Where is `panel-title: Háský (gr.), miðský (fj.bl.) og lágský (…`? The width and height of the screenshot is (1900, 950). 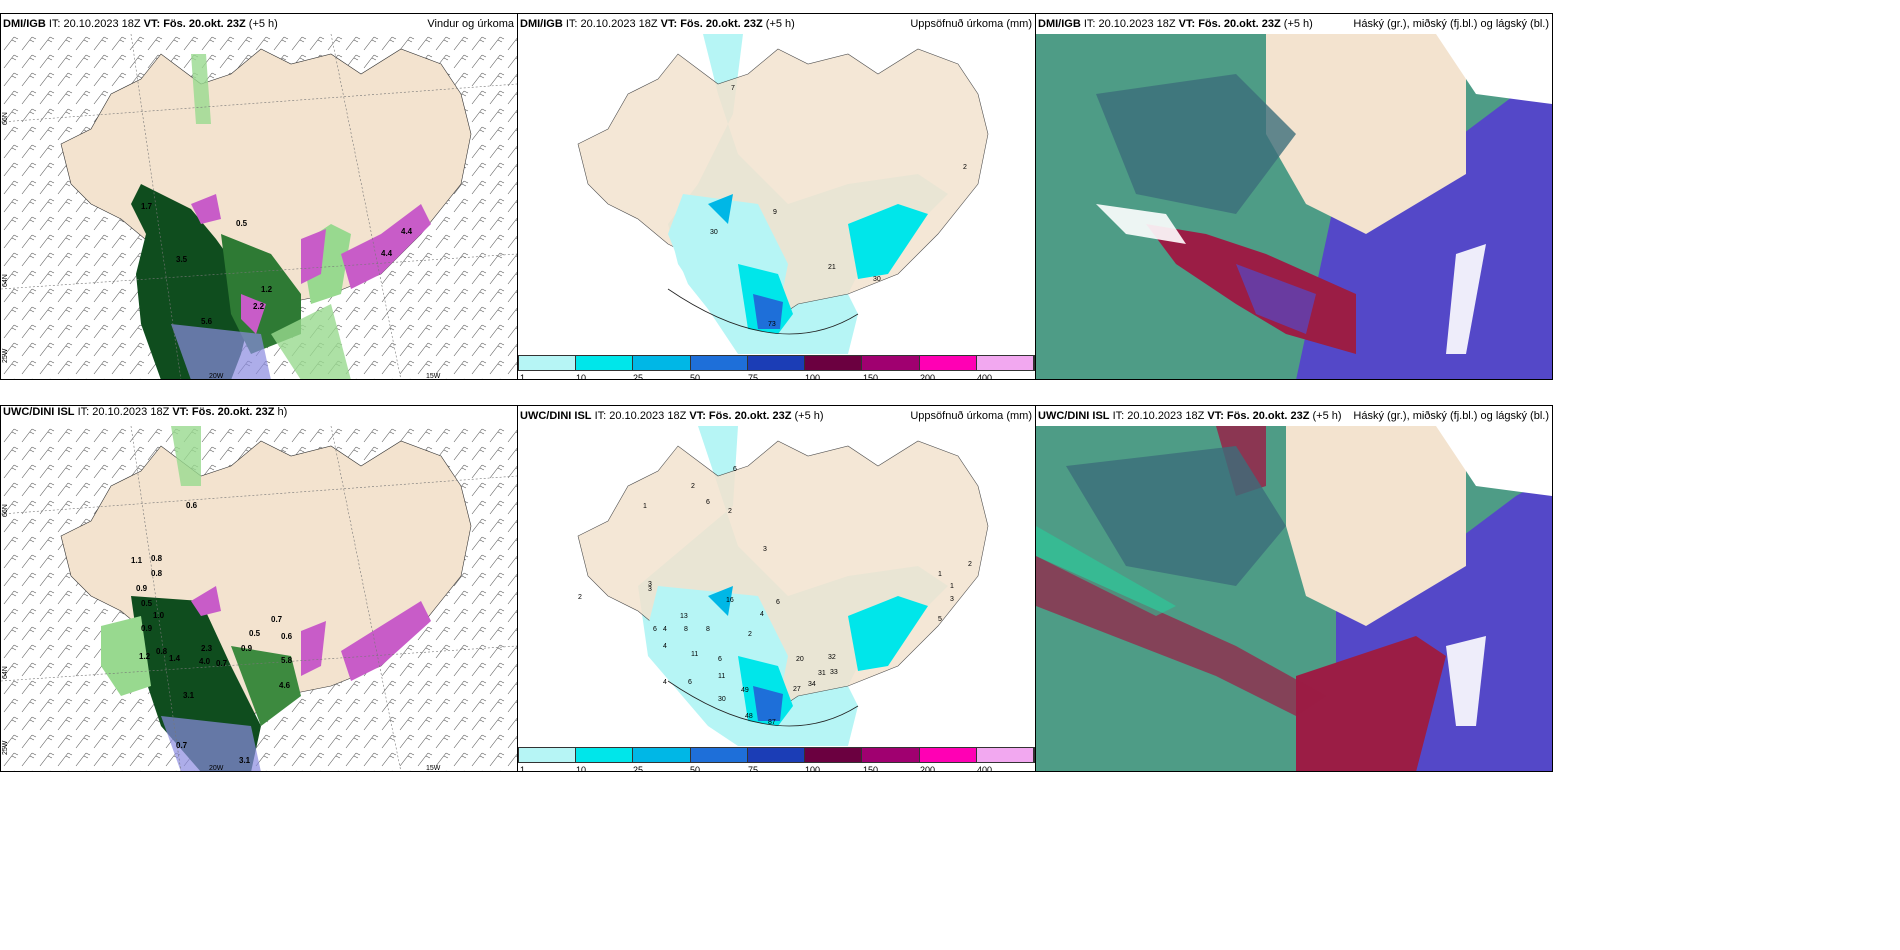 panel-title: Háský (gr.), miðský (fj.bl.) og lágský (… is located at coordinates (1451, 416).